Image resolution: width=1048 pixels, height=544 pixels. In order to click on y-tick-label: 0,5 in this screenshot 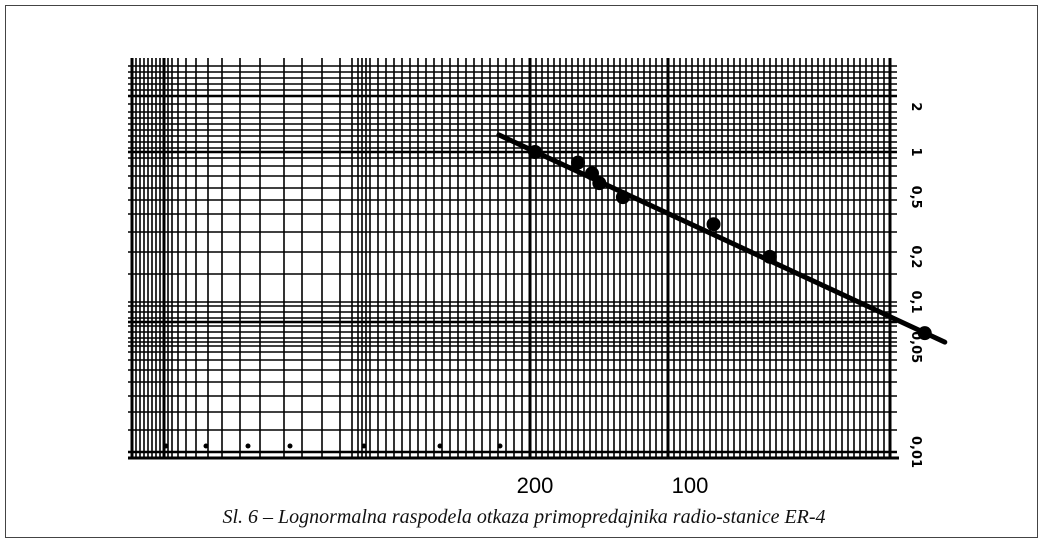, I will do `click(915, 197)`.